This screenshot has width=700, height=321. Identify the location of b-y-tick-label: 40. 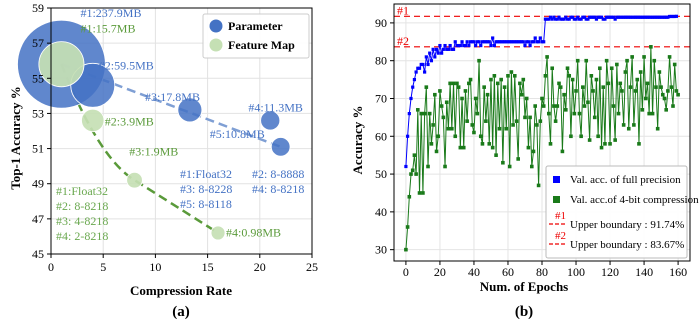
(381, 212).